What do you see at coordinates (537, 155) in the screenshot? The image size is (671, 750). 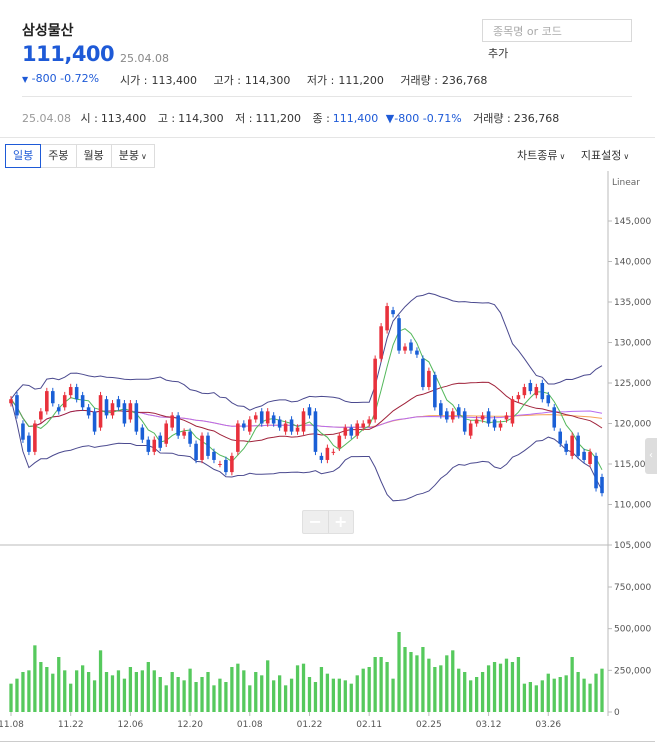 I see `chart-type-label: 차트종류` at bounding box center [537, 155].